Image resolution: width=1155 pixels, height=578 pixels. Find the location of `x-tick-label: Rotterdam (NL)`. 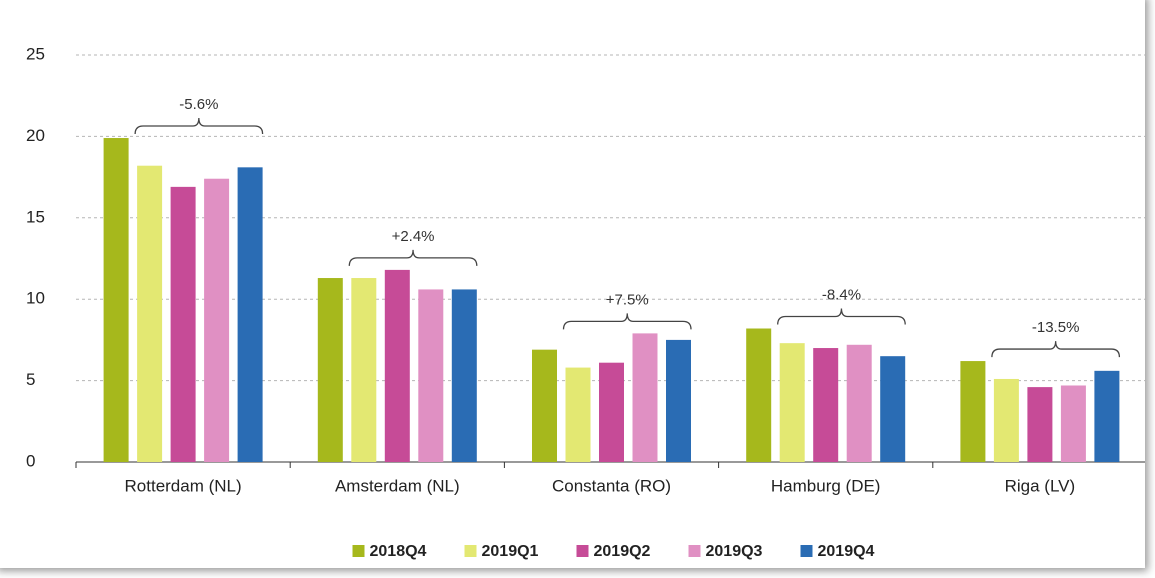

x-tick-label: Rotterdam (NL) is located at coordinates (183, 485).